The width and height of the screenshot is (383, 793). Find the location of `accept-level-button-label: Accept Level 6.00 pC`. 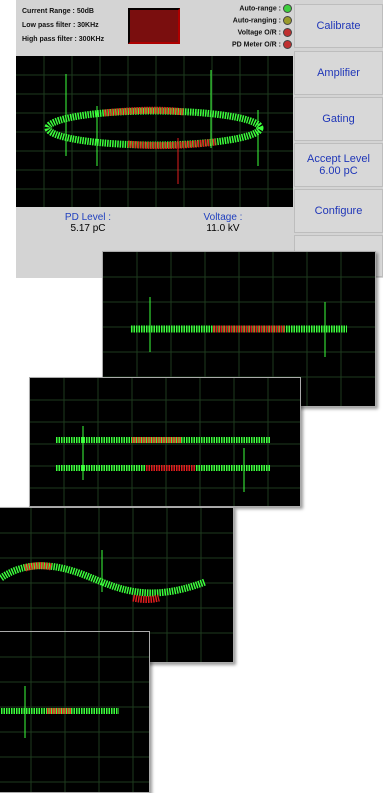

accept-level-button-label: Accept Level 6.00 pC is located at coordinates (338, 165).